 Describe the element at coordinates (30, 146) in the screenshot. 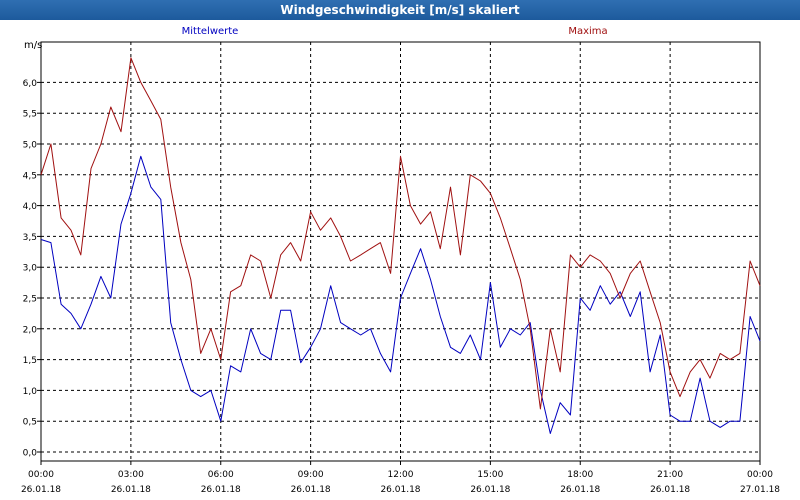

I see `y-tick-label: 5,0` at that location.